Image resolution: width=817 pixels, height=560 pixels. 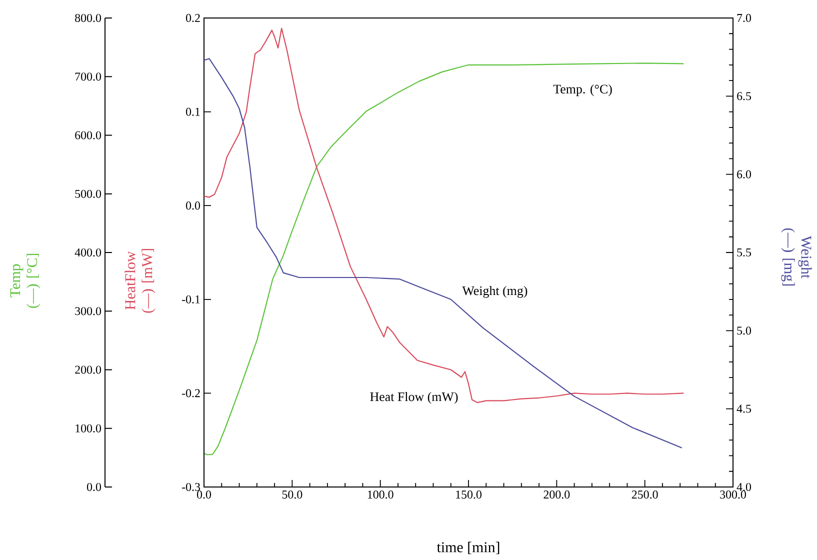 I want to click on series-label: Weight (mg), so click(x=495, y=292).